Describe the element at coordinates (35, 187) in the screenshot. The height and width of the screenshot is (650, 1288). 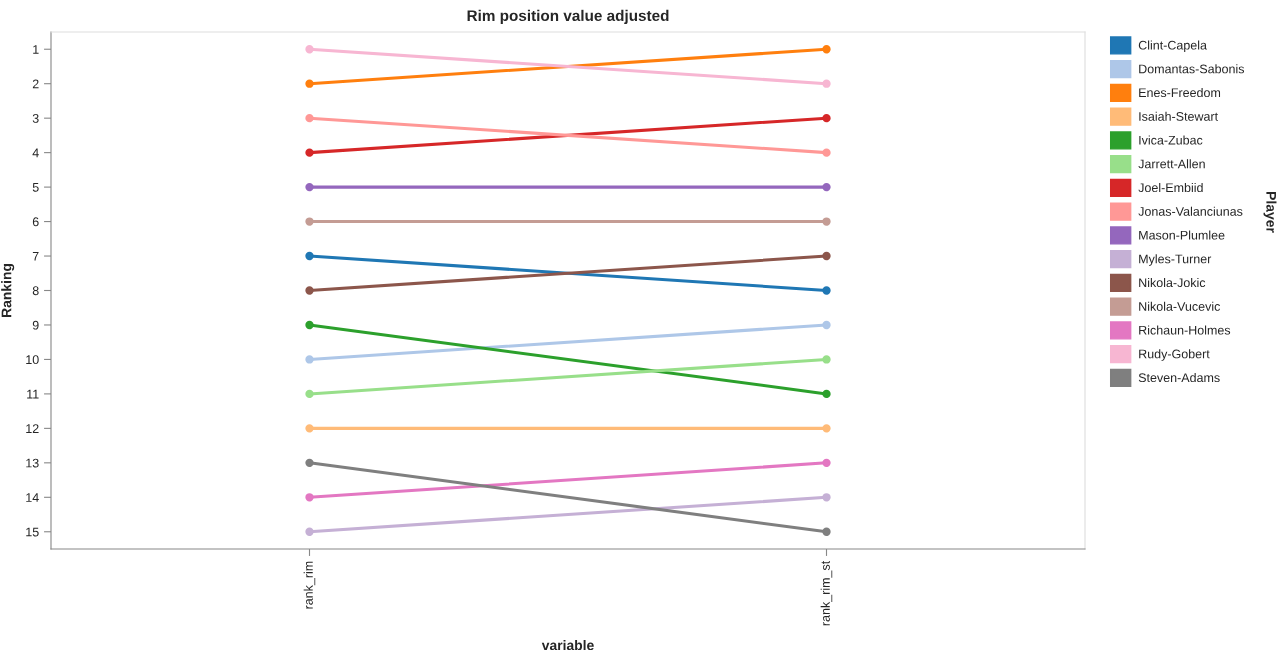
I see `y-tick-label: 5` at that location.